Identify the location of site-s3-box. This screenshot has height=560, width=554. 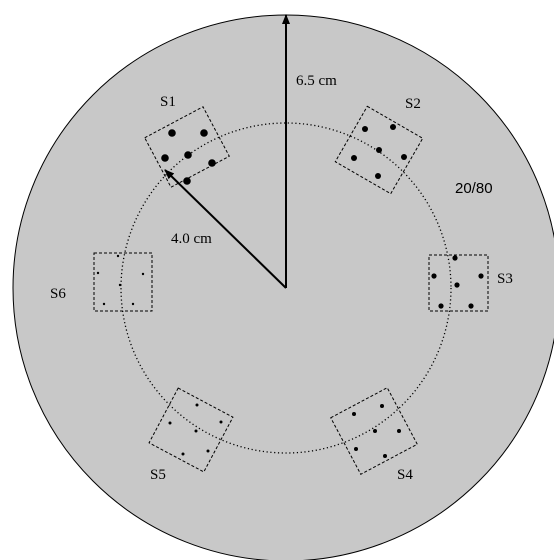
(458, 283).